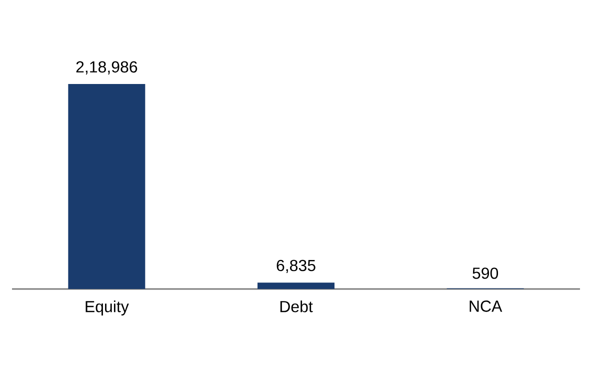 The height and width of the screenshot is (370, 606). Describe the element at coordinates (296, 306) in the screenshot. I see `x-tick-label: Debt` at that location.